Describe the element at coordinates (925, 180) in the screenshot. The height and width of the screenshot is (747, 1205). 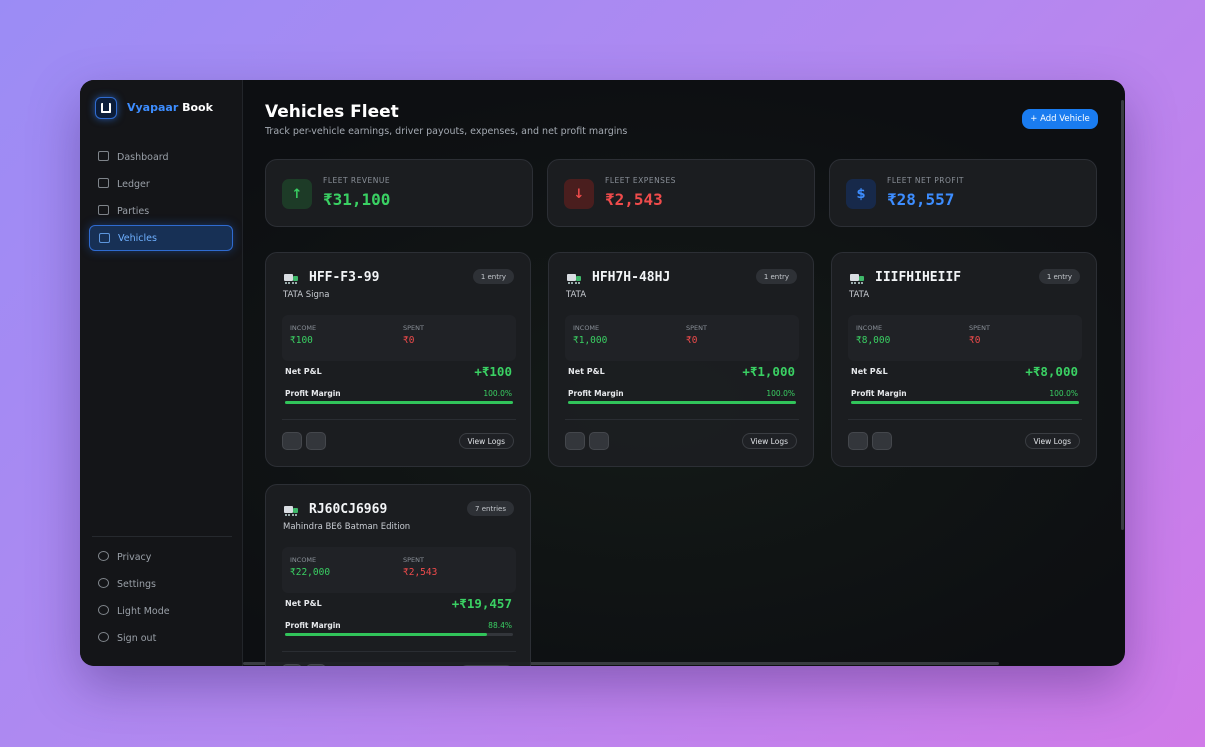
I see `stat-label: FLEET NET PROFIT` at that location.